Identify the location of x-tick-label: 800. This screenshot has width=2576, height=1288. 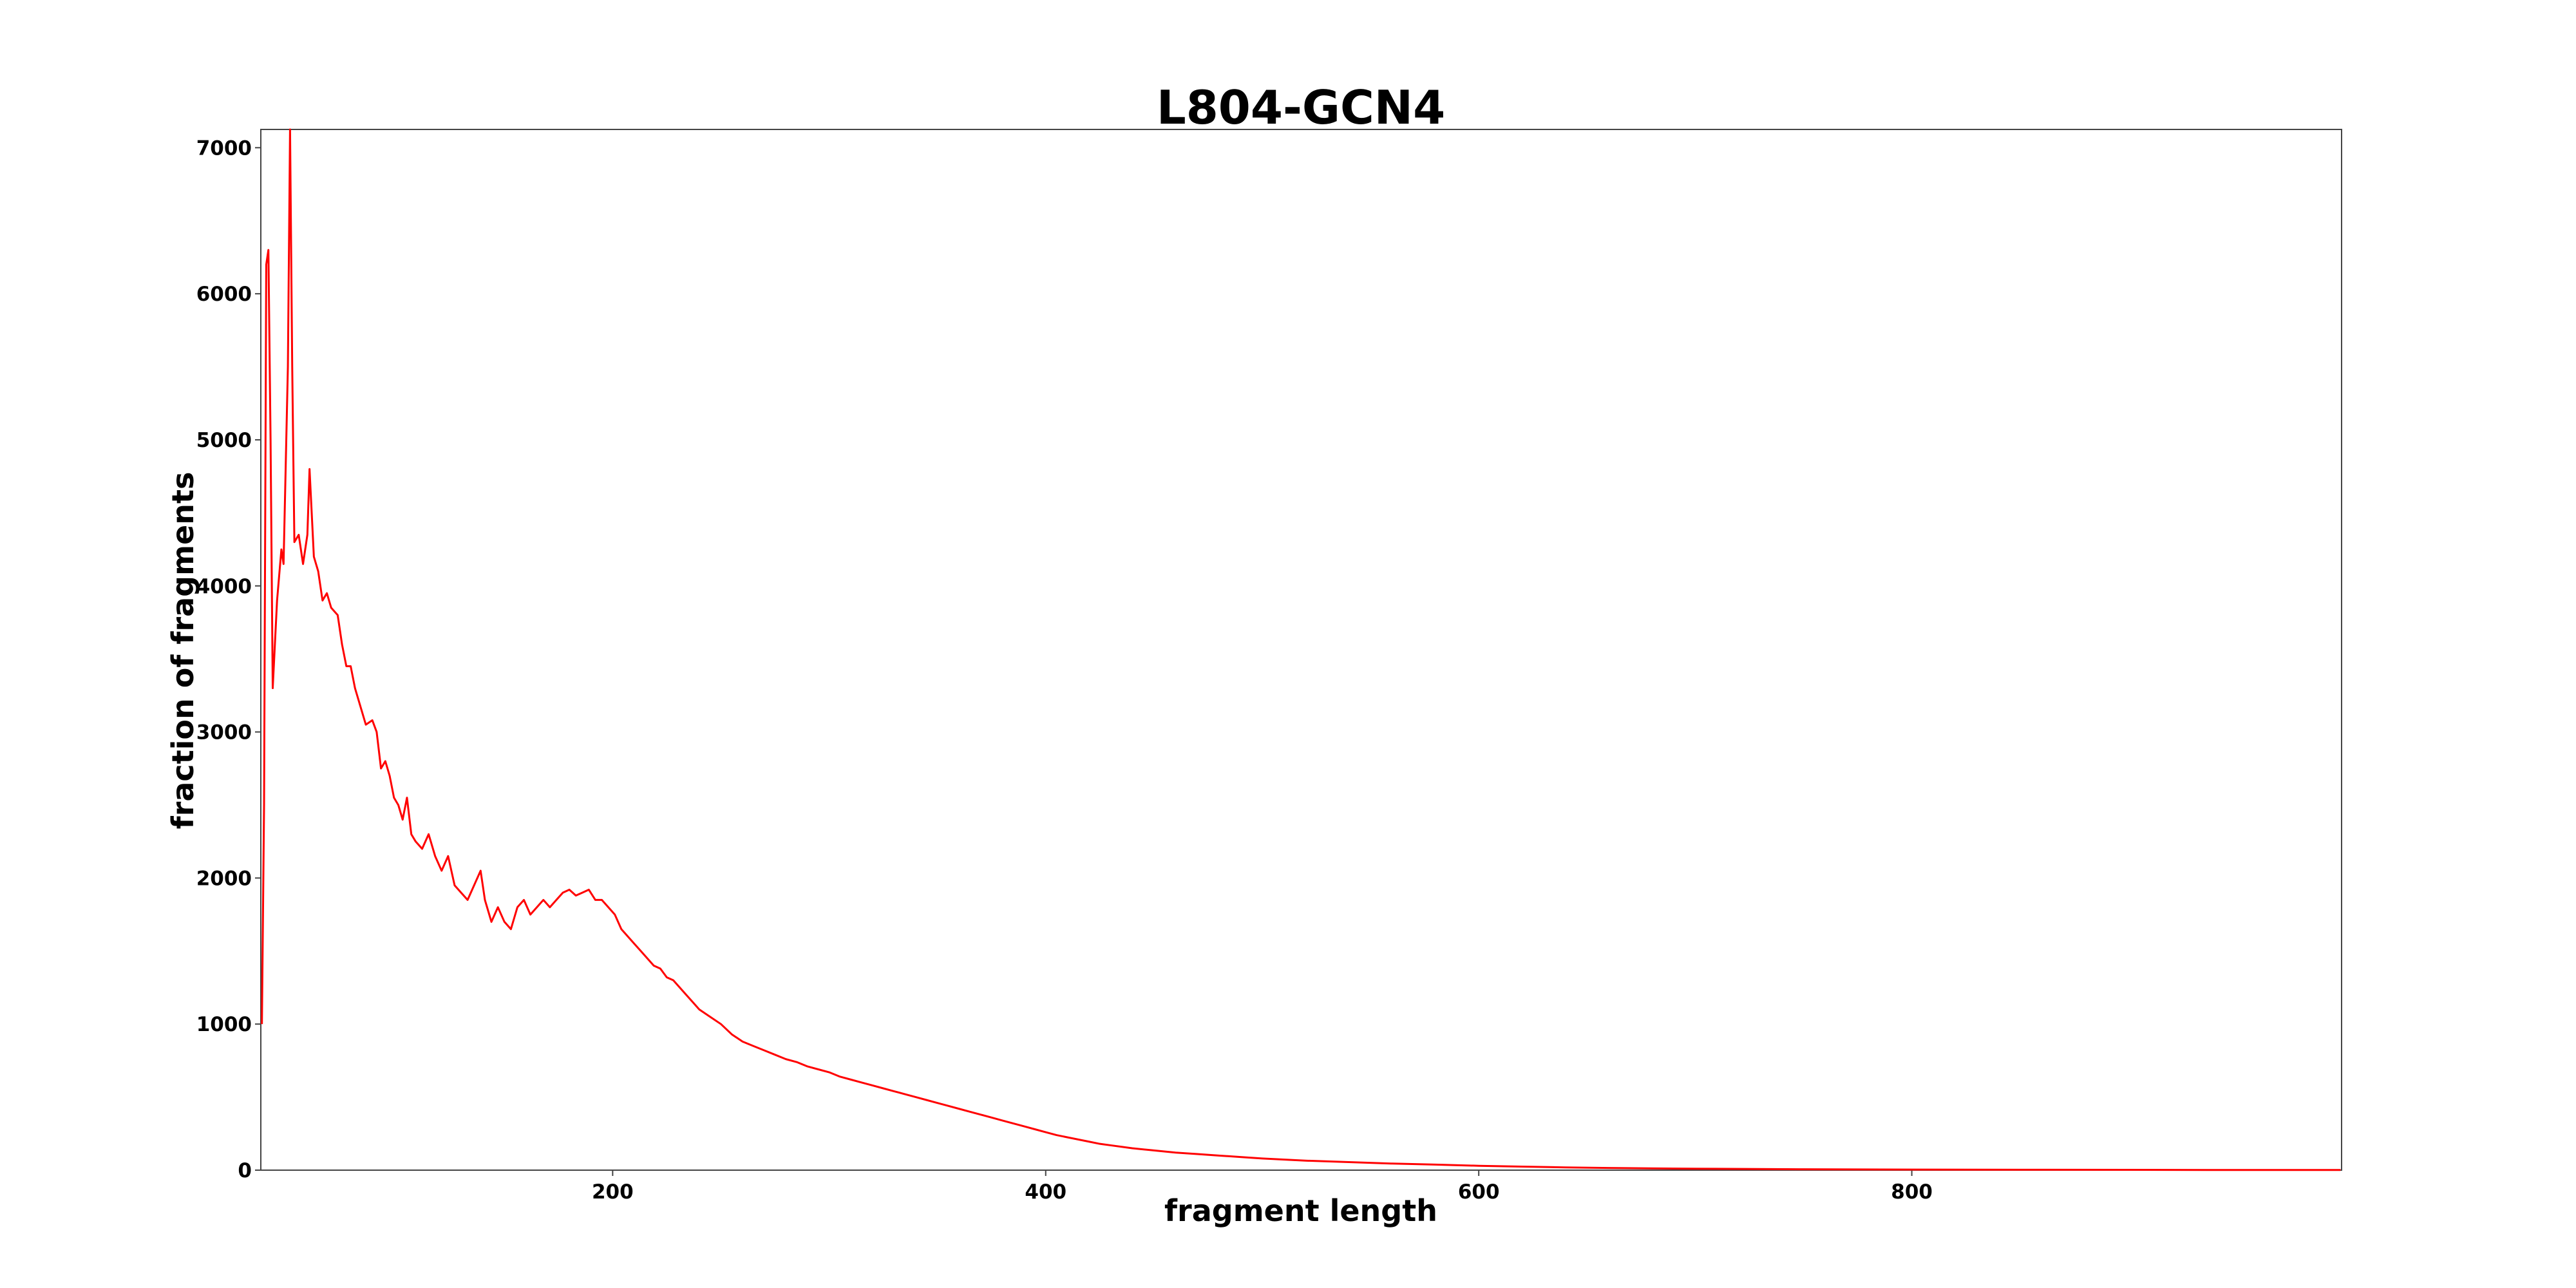
(1912, 1192).